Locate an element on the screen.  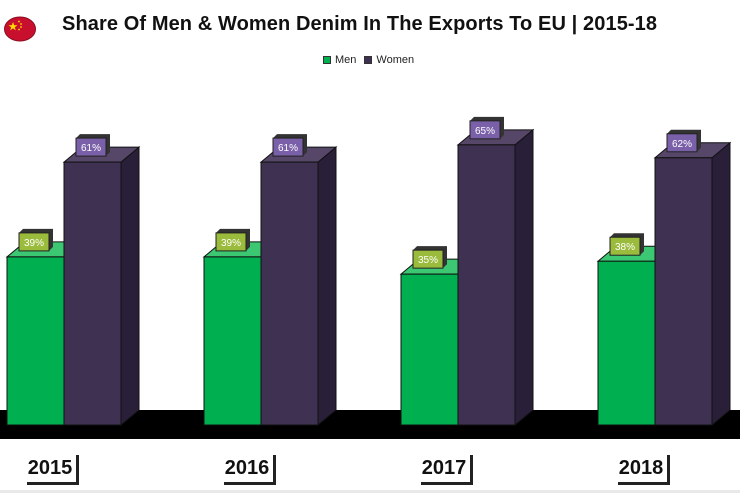
legend: Men Women is located at coordinates (372, 60).